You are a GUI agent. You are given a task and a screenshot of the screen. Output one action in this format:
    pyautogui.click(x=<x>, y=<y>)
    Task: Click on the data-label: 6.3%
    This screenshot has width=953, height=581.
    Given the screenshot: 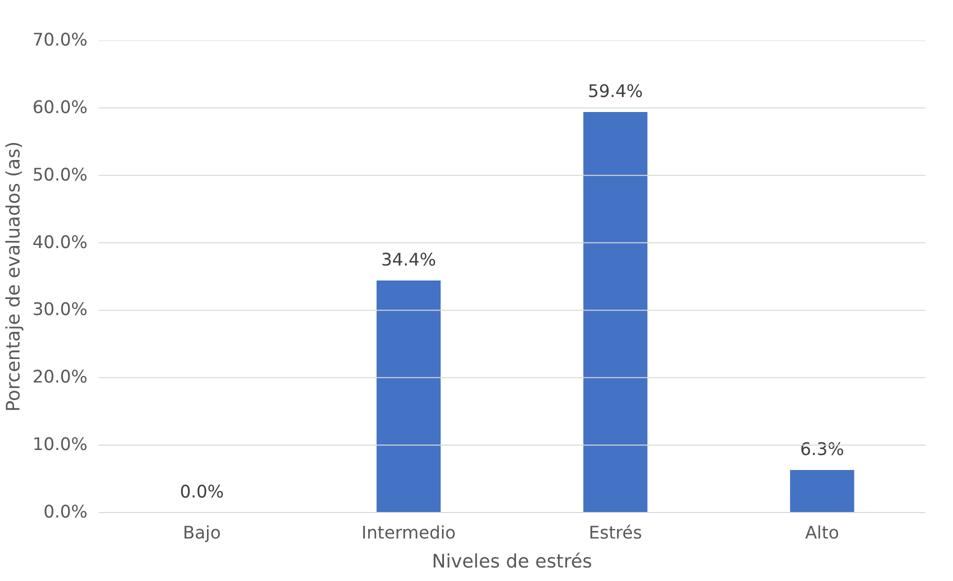 What is the action you would take?
    pyautogui.click(x=822, y=450)
    